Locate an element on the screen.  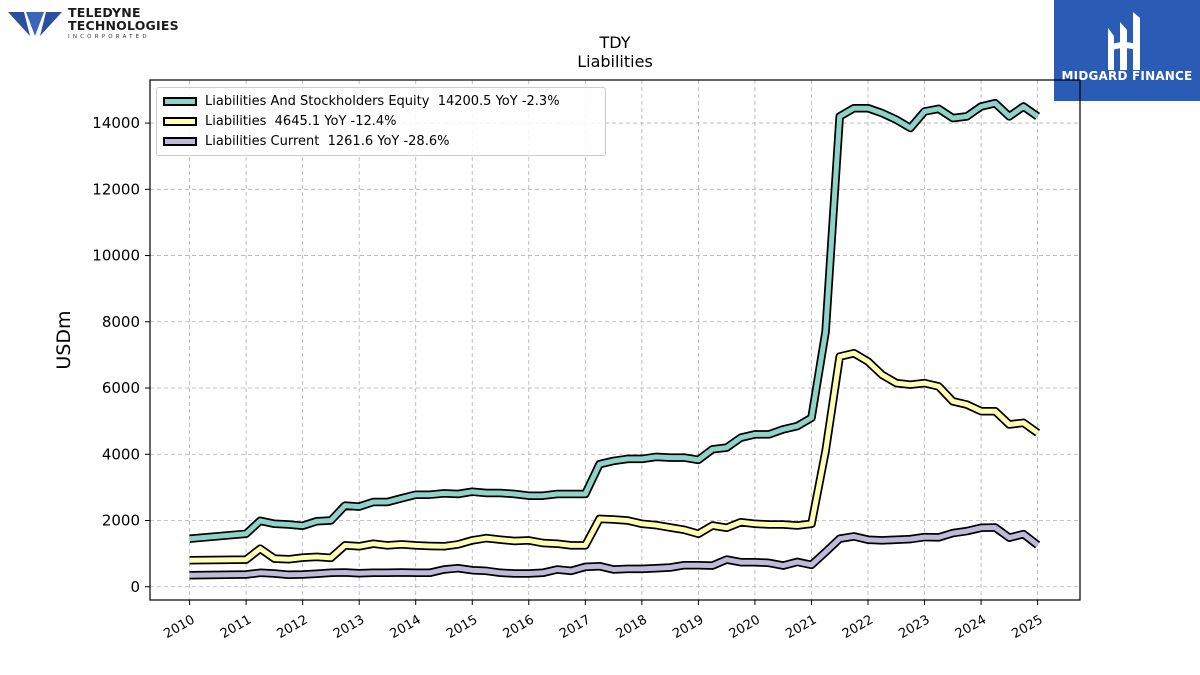
series-2-line is located at coordinates (614, 551).